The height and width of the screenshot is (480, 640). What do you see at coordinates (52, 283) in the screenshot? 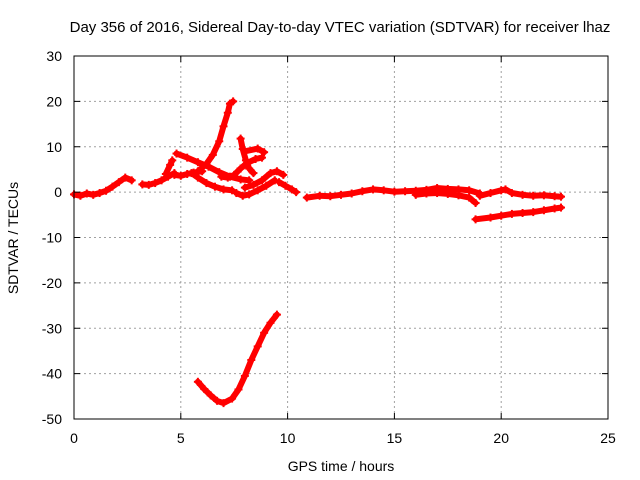
I see `y-tick-label: -20` at bounding box center [52, 283].